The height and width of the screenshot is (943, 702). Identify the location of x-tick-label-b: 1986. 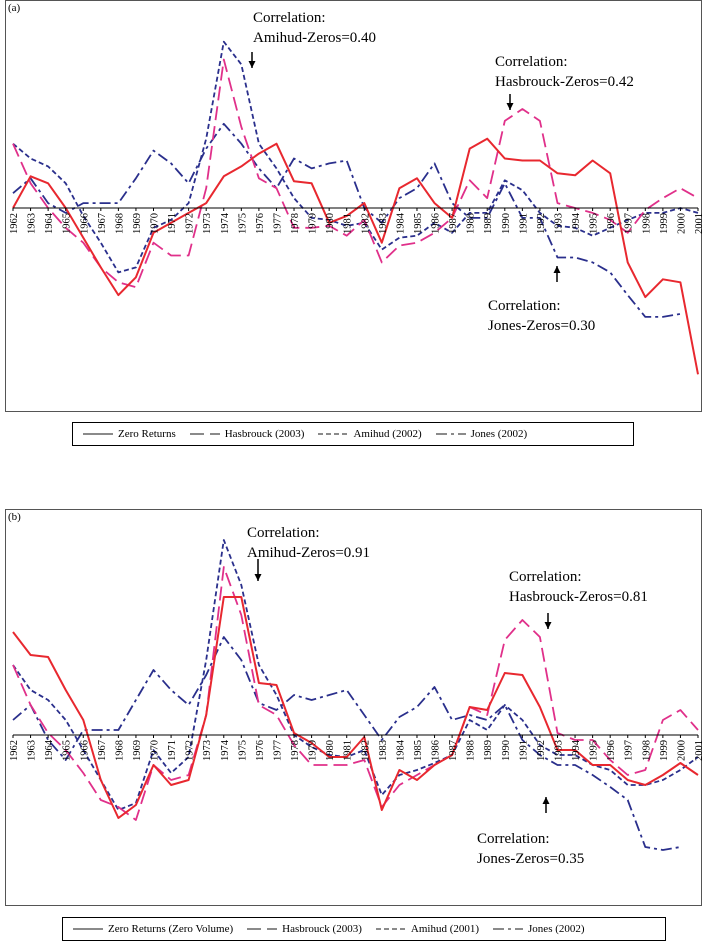
(436, 750).